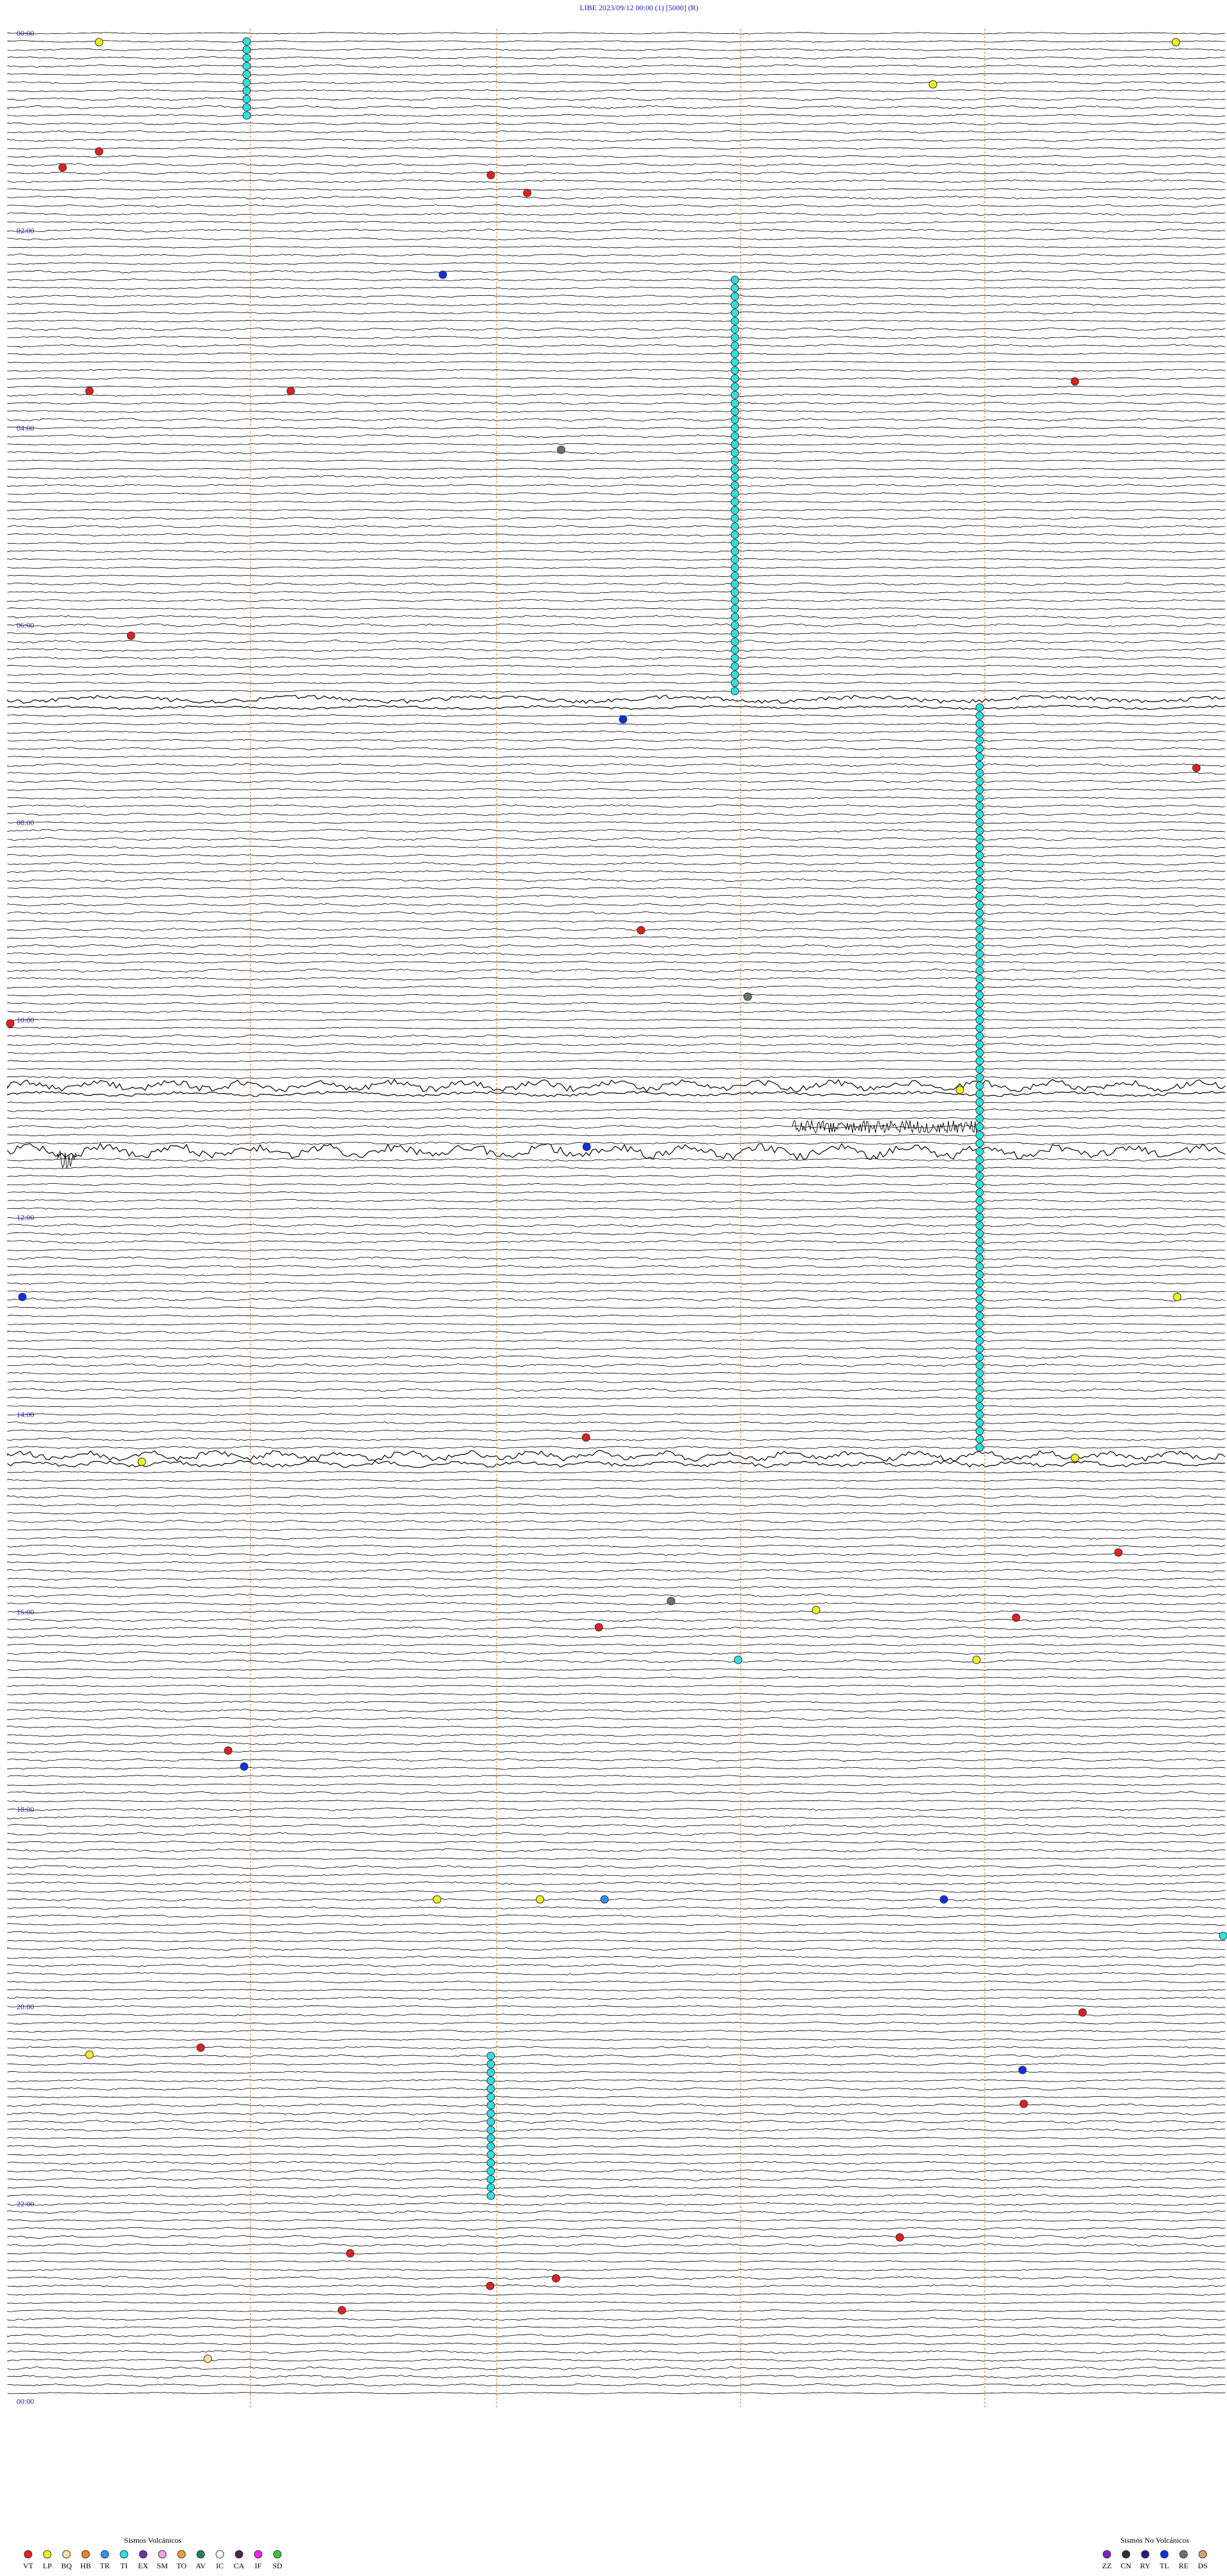 The image size is (1227, 2576). I want to click on legend-code: AV, so click(201, 2565).